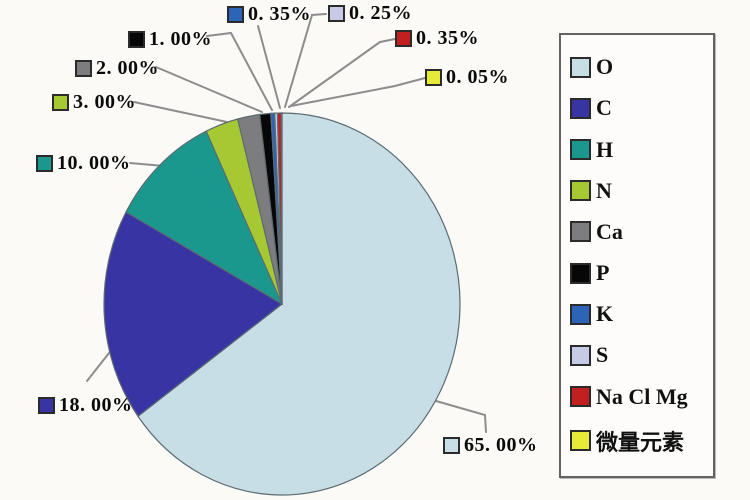 The height and width of the screenshot is (500, 750). Describe the element at coordinates (580, 273) in the screenshot. I see `legend-swatch-p` at that location.